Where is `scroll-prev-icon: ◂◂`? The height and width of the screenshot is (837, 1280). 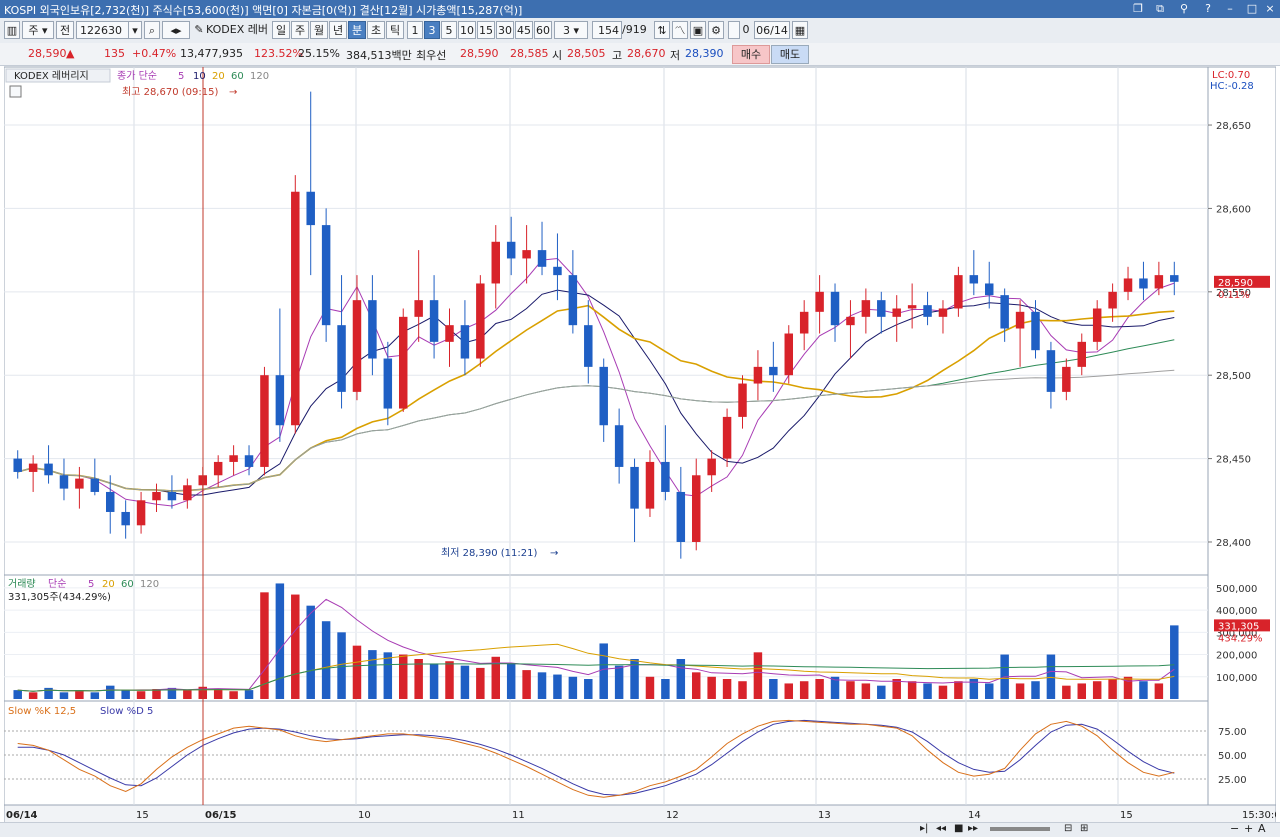
scroll-prev-icon: ◂◂ is located at coordinates (941, 828).